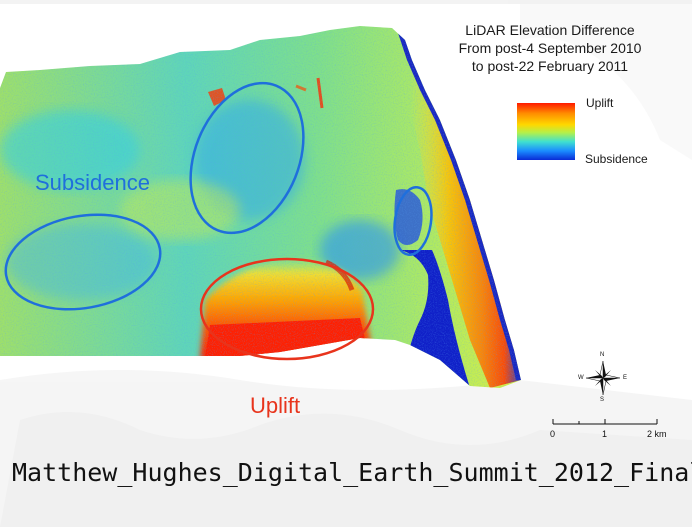  Describe the element at coordinates (275, 405) in the screenshot. I see `uplift-annotation: Uplift` at that location.